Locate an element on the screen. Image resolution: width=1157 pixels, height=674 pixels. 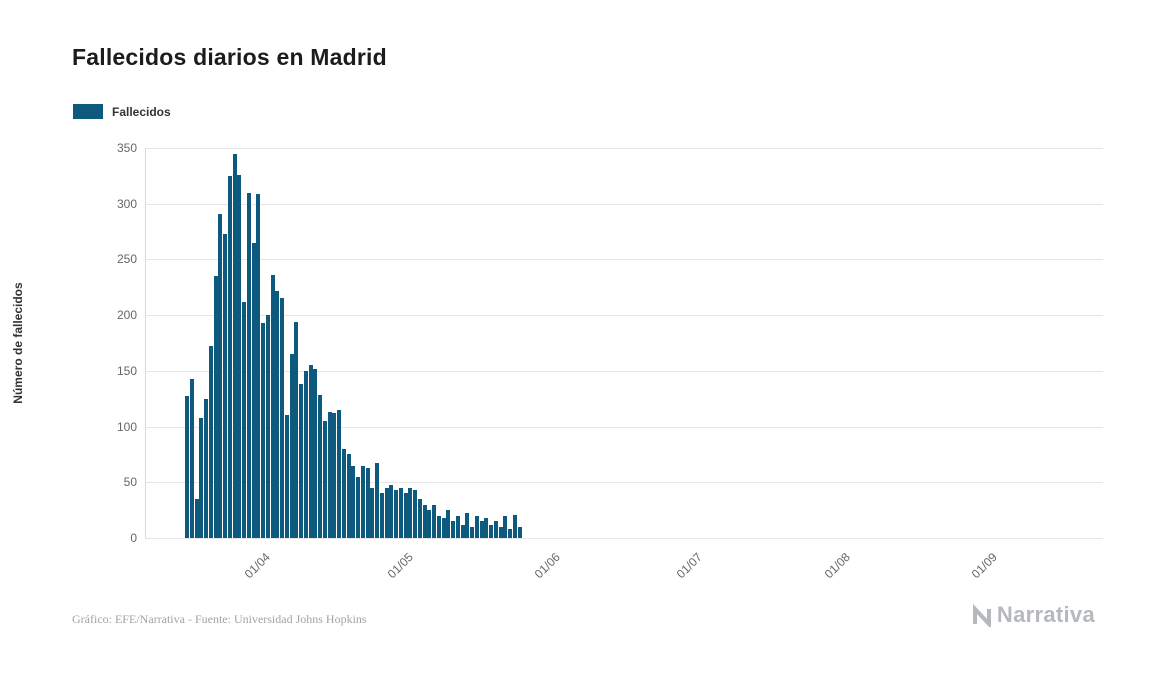
x-axis-tick-label: 01/04 is located at coordinates (257, 566).